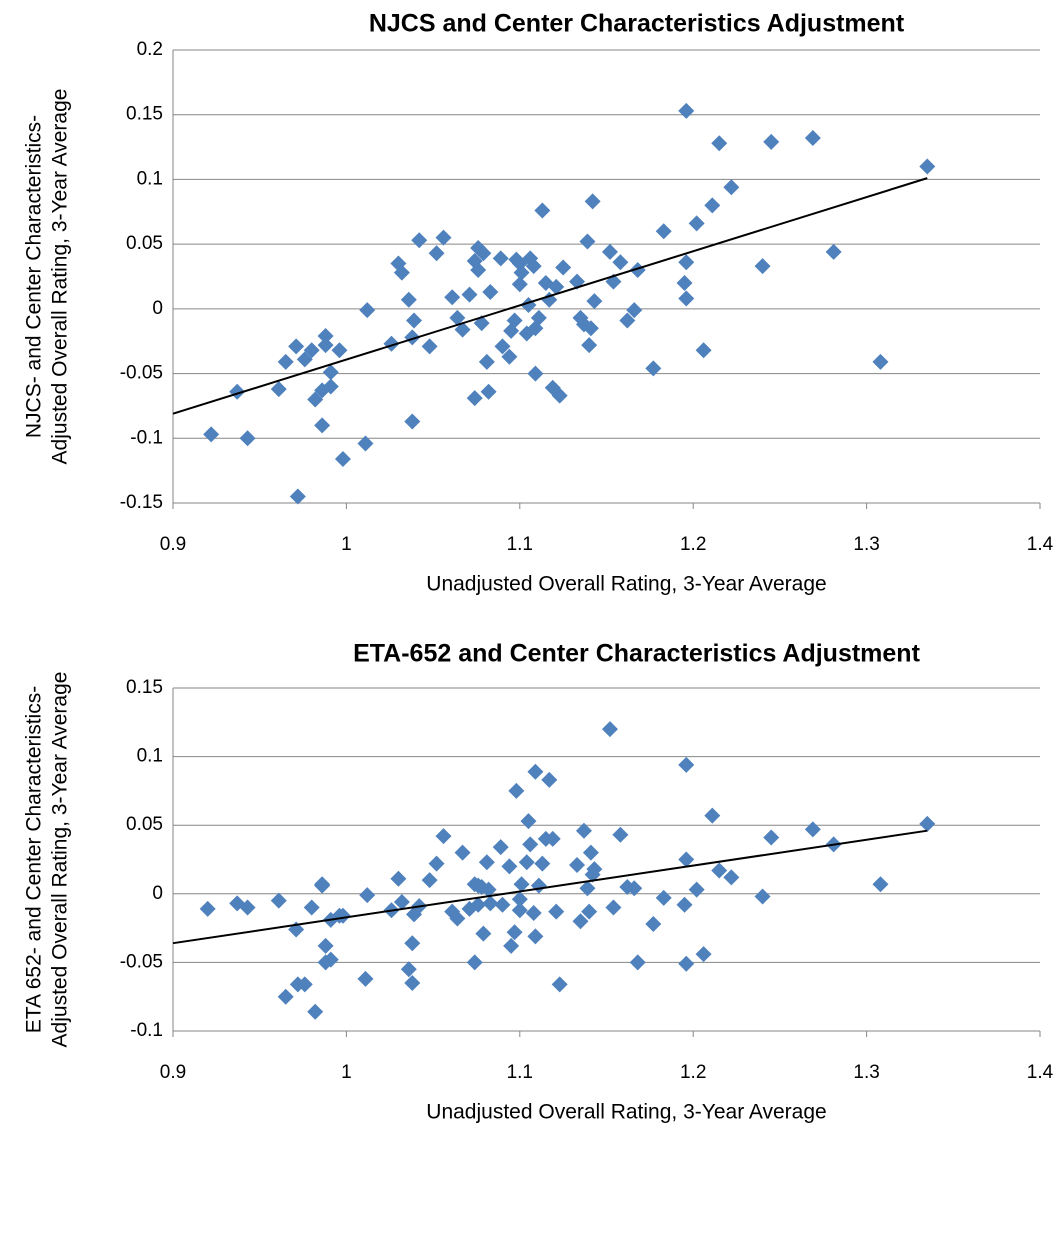 This screenshot has height=1234, width=1061. I want to click on y-tick-label: 0.15, so click(144, 114).